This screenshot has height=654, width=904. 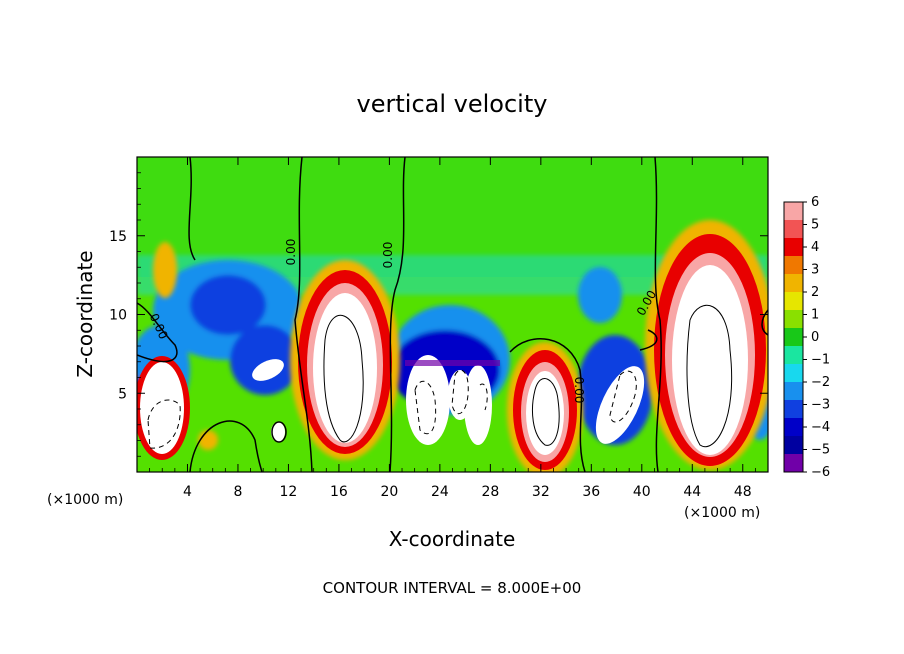 I want to click on colorbar-label: 5, so click(x=815, y=225).